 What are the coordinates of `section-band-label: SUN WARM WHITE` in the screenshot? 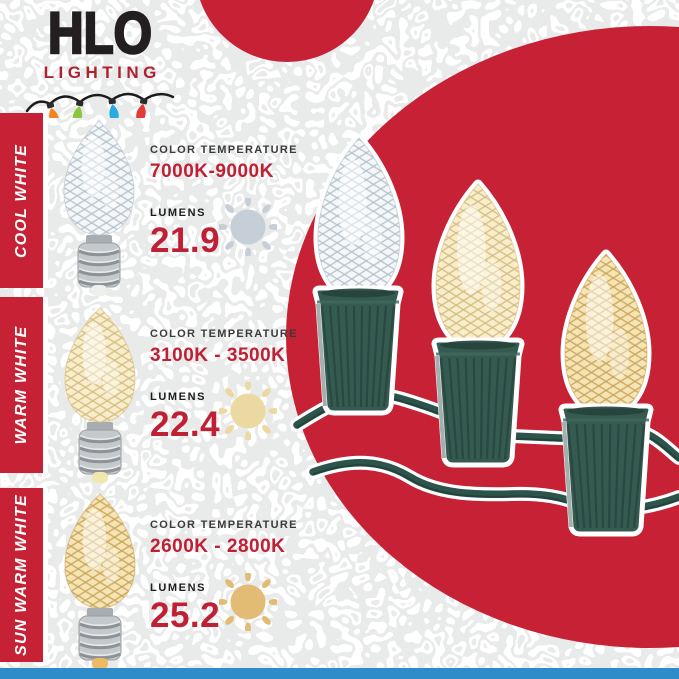 It's located at (21, 575).